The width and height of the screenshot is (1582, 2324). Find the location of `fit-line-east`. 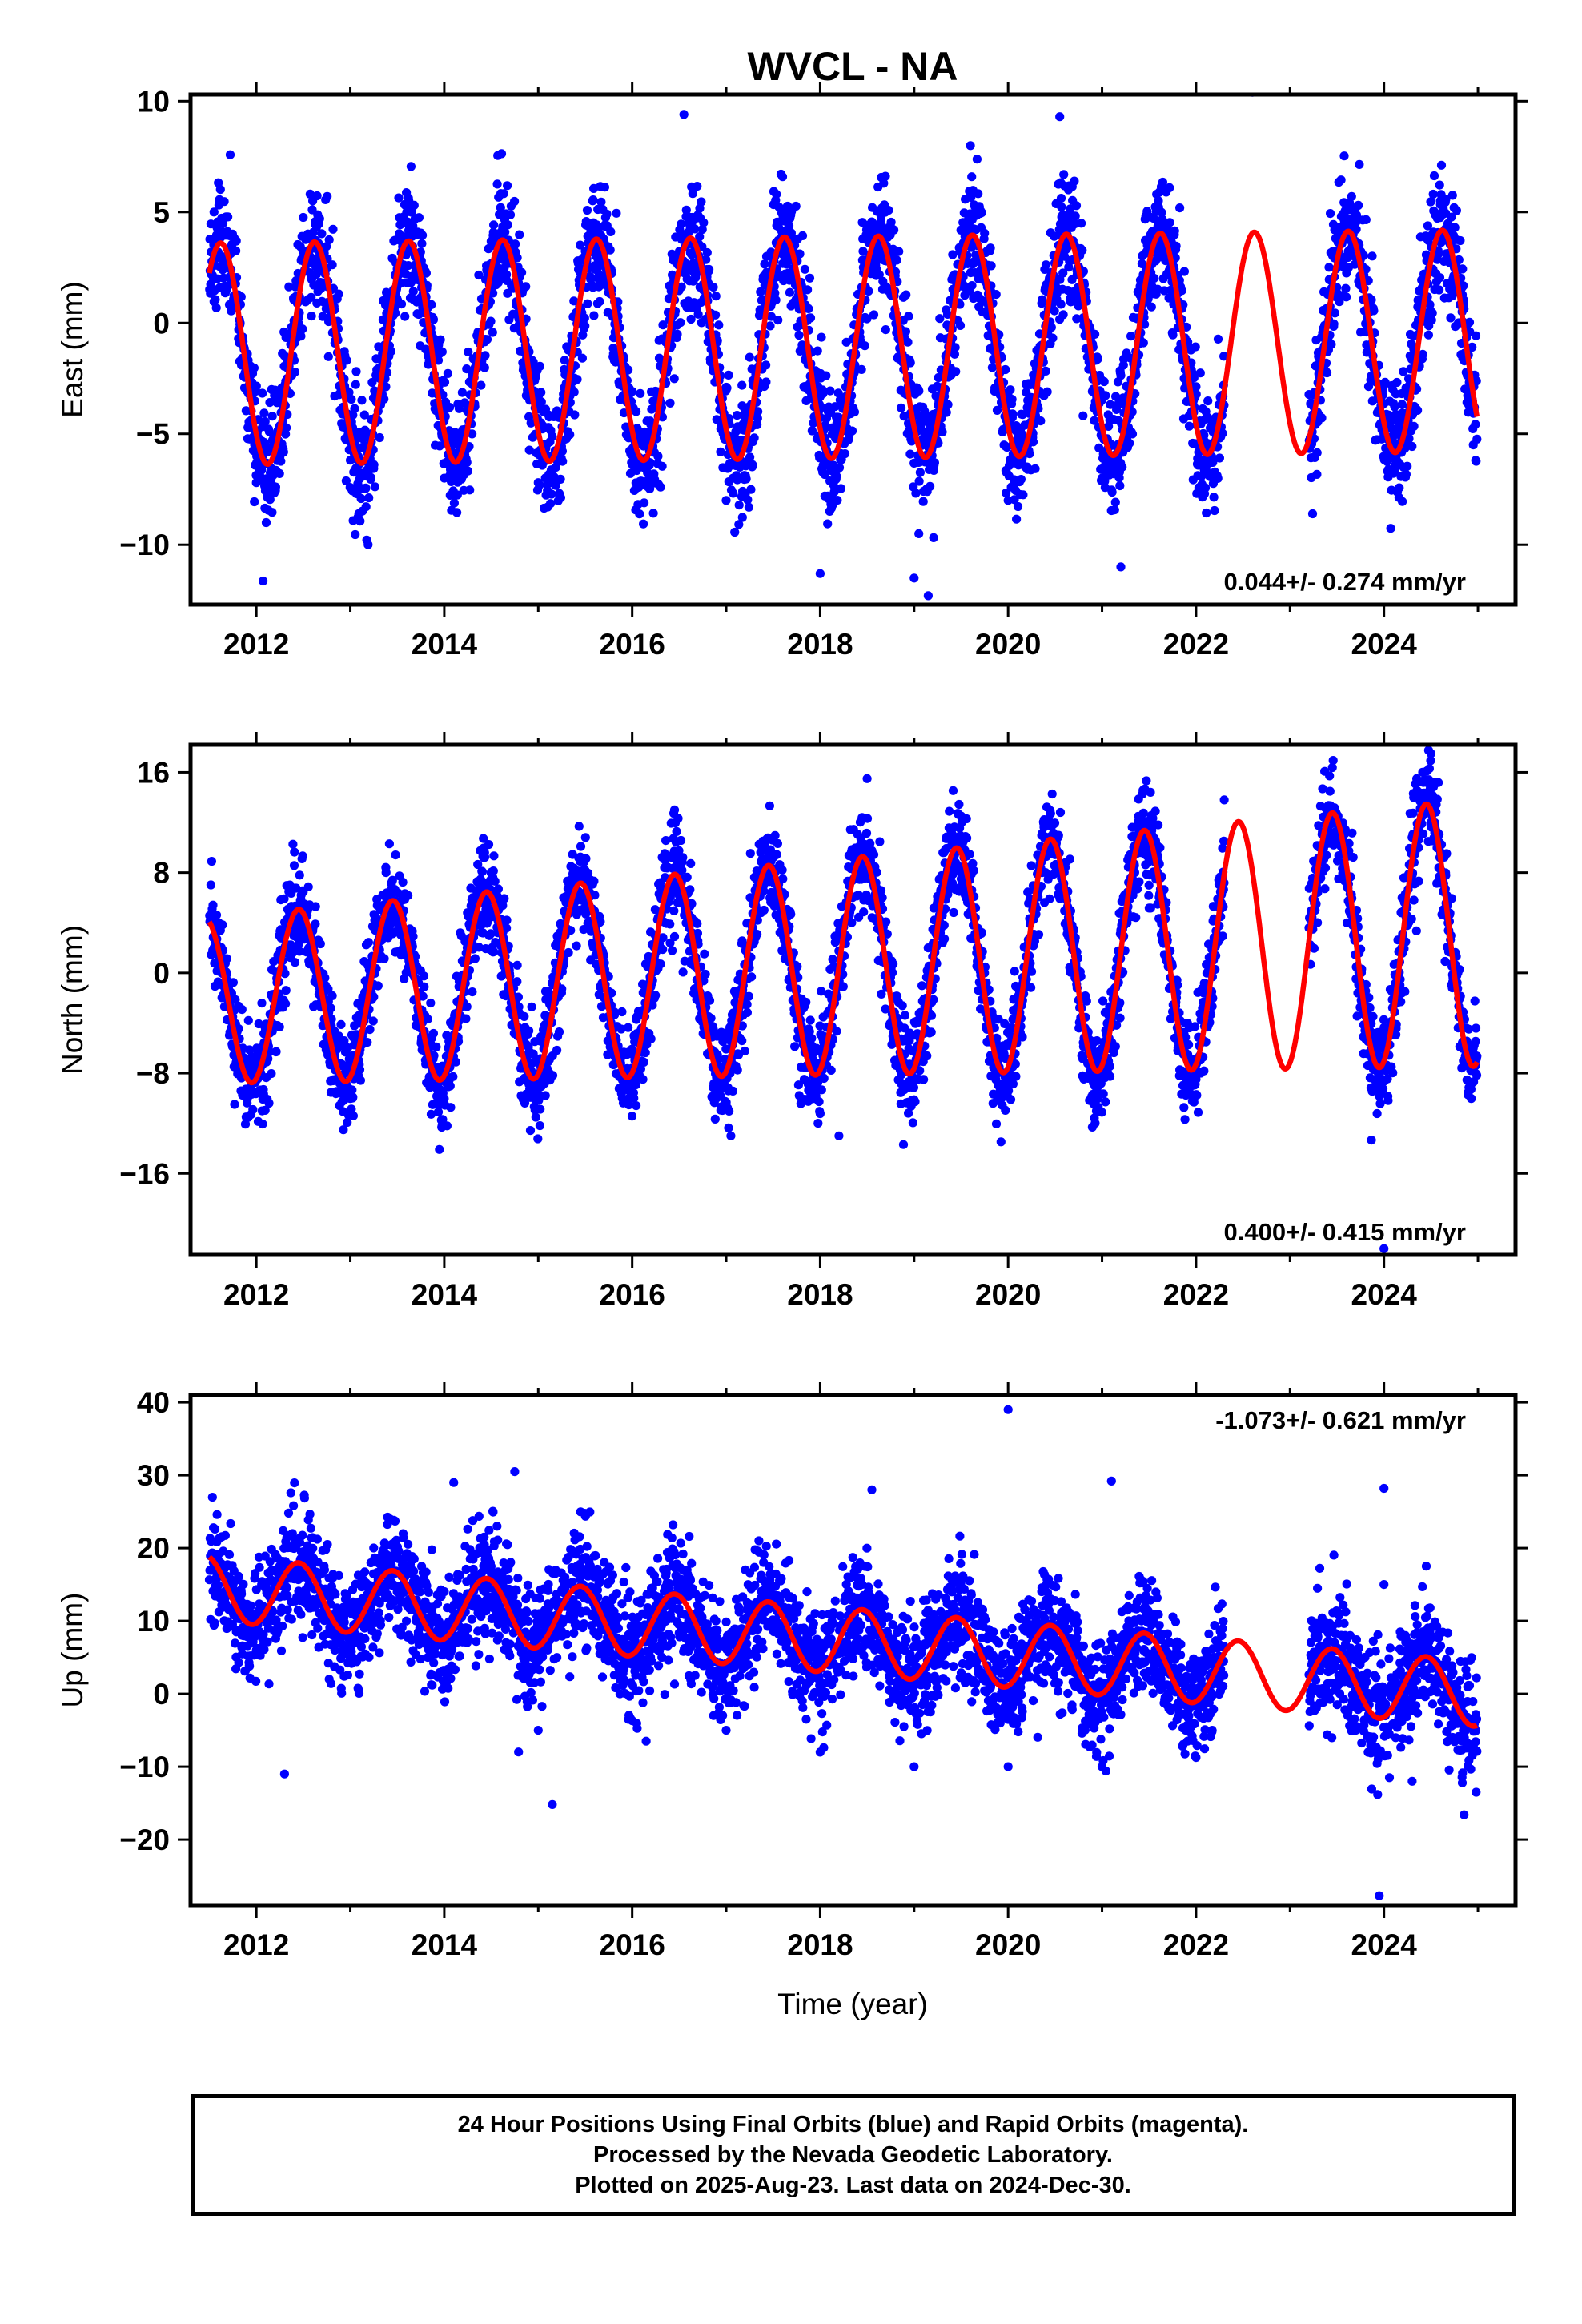

fit-line-east is located at coordinates (844, 347).